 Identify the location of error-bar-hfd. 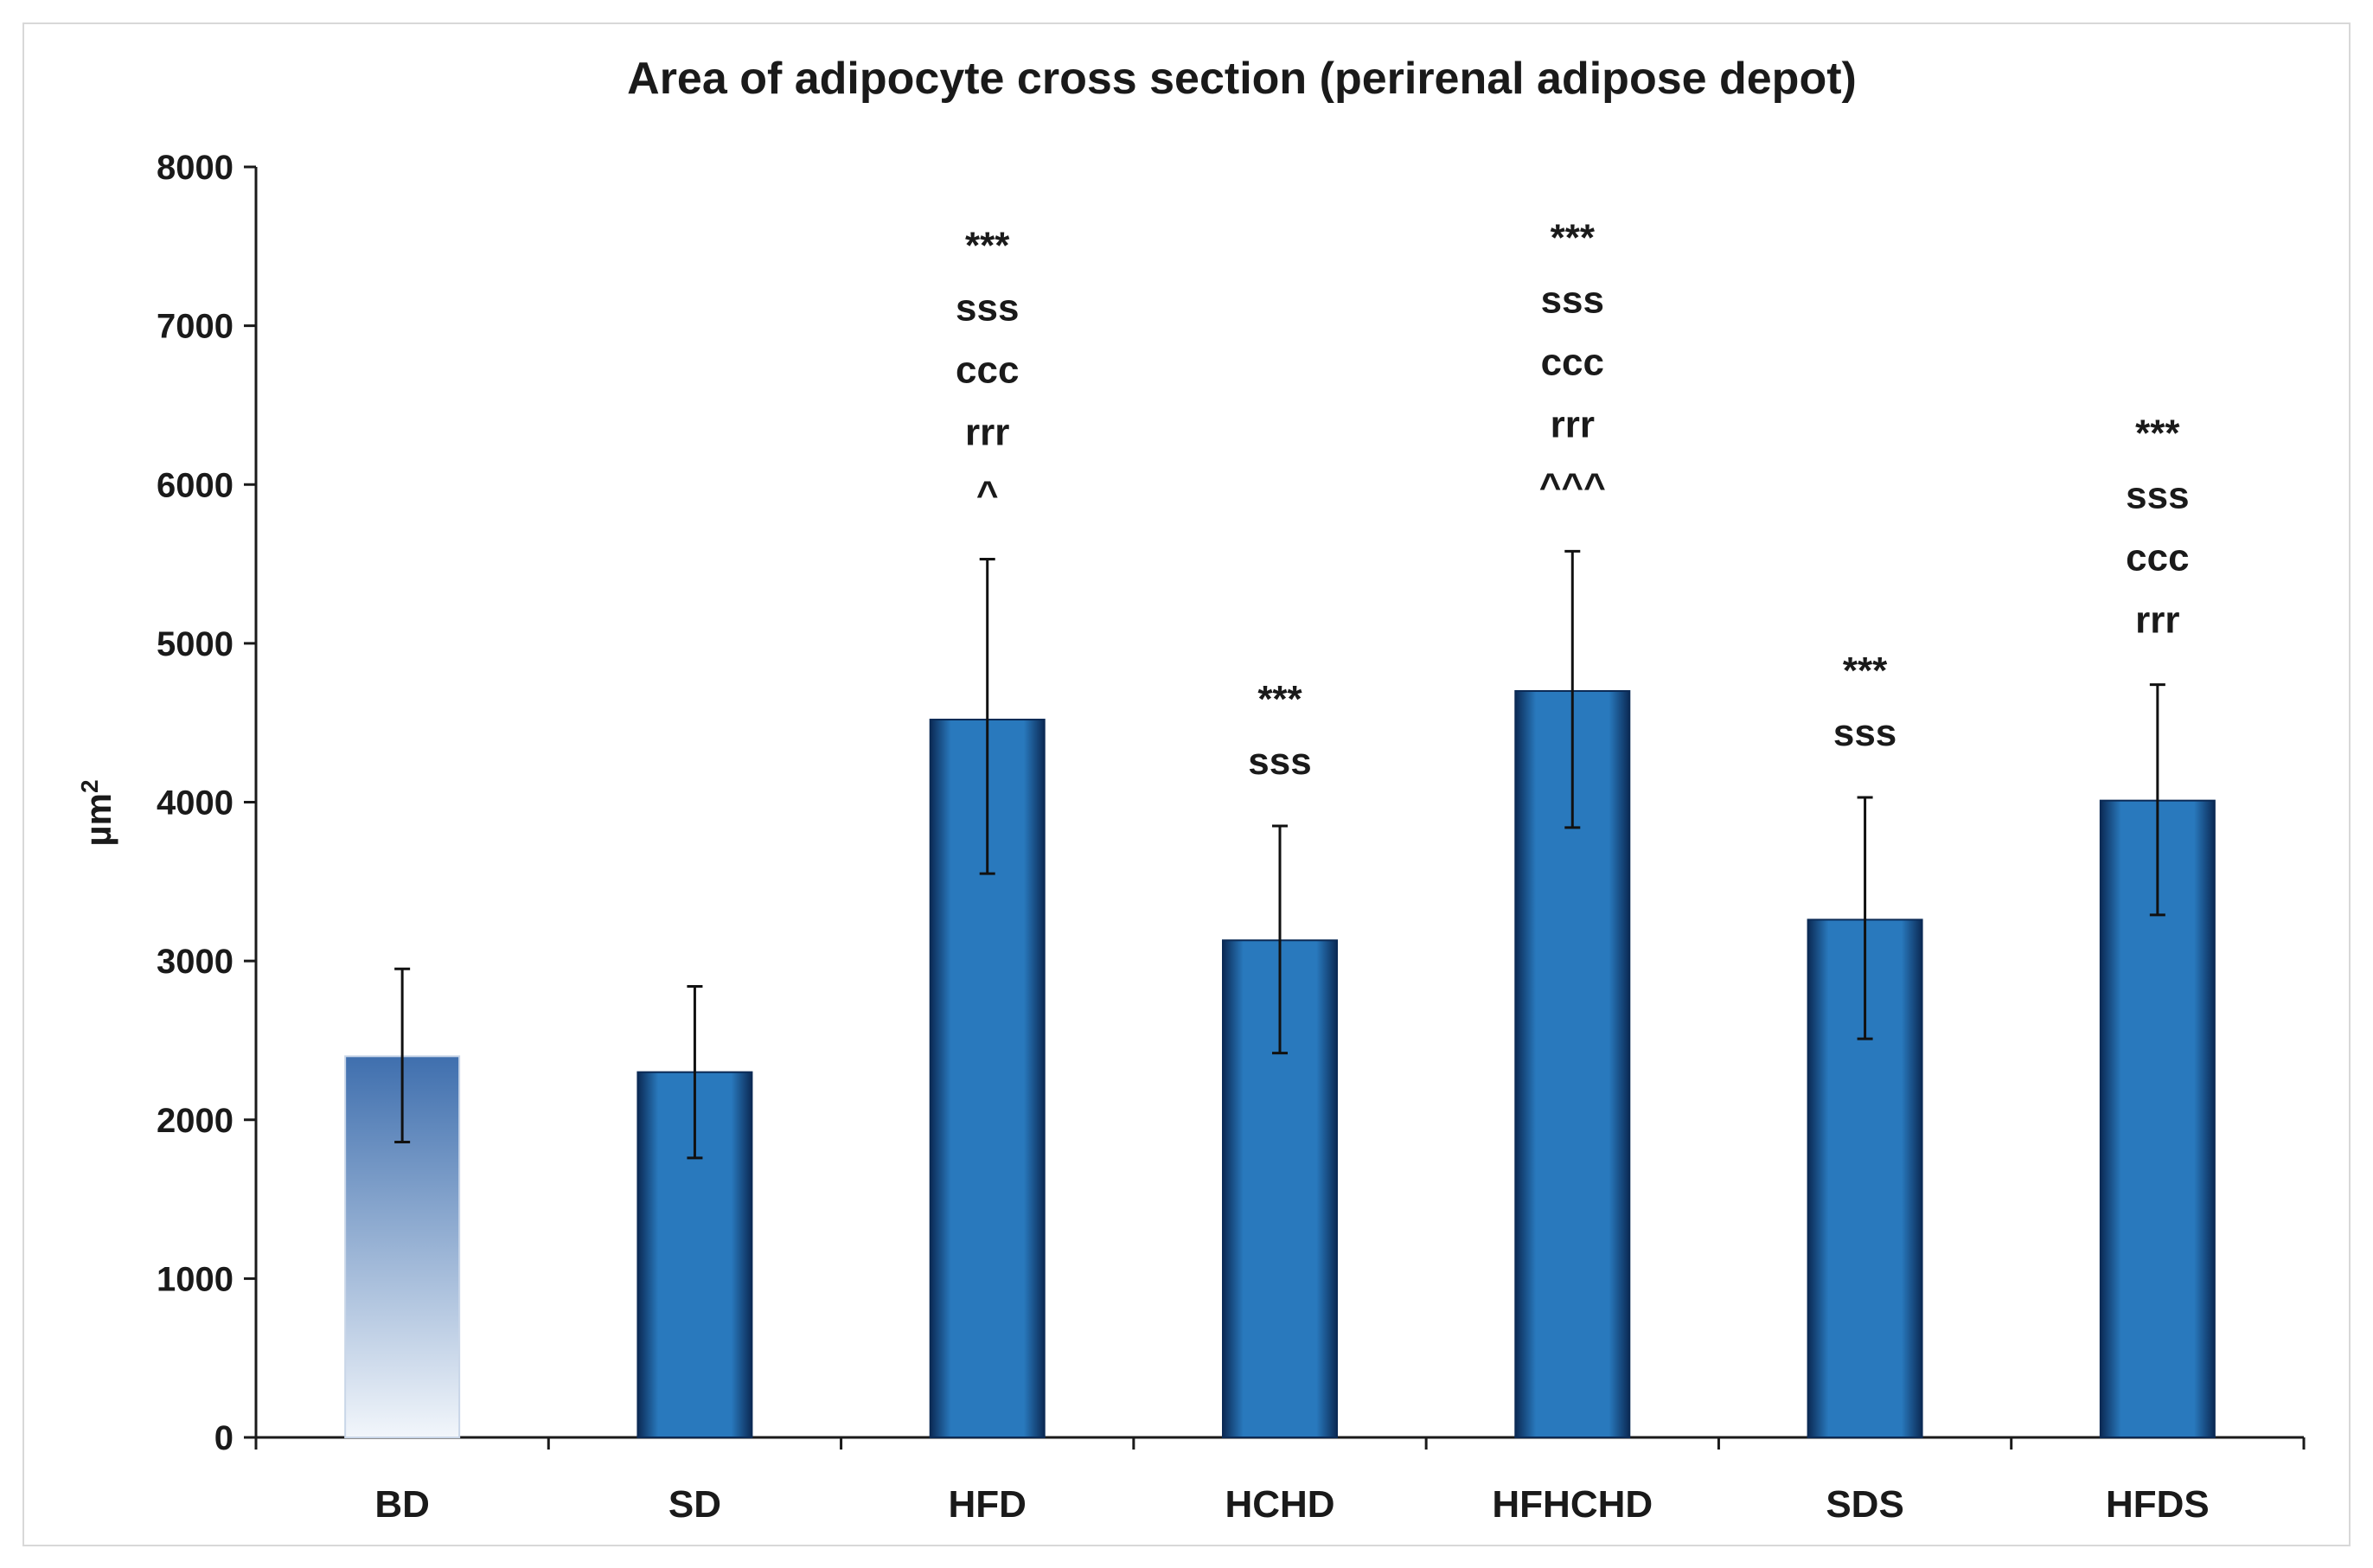
(987, 716).